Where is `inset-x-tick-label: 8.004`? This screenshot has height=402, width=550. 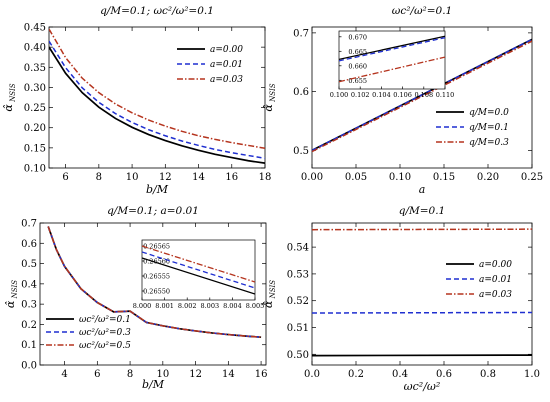
inset-x-tick-label: 8.004 is located at coordinates (232, 306).